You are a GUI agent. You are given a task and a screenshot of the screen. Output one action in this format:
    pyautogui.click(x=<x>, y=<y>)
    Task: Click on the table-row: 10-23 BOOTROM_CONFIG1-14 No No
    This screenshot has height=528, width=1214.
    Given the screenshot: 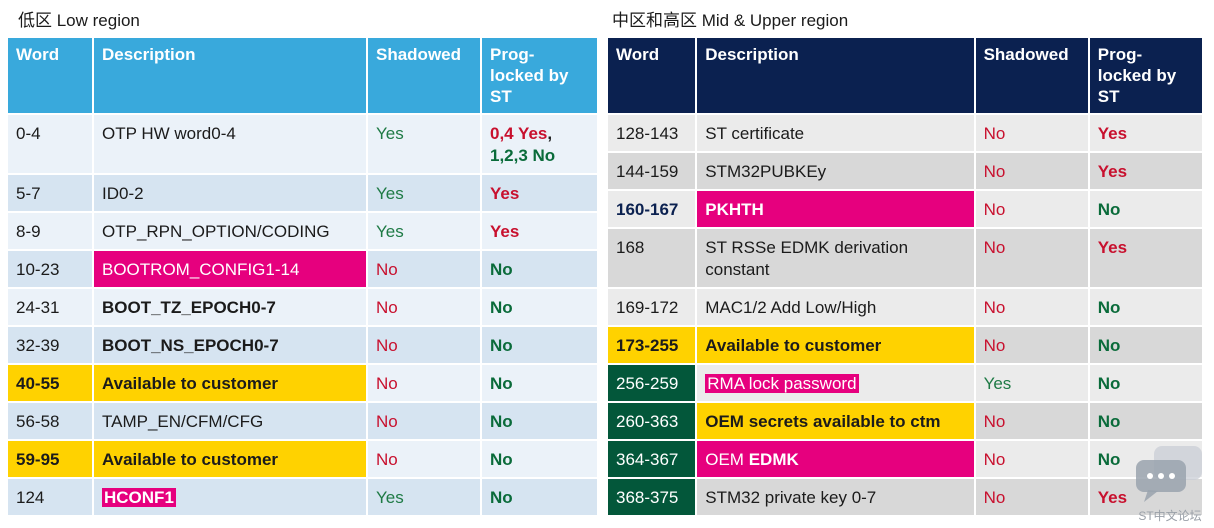 What is the action you would take?
    pyautogui.click(x=302, y=269)
    